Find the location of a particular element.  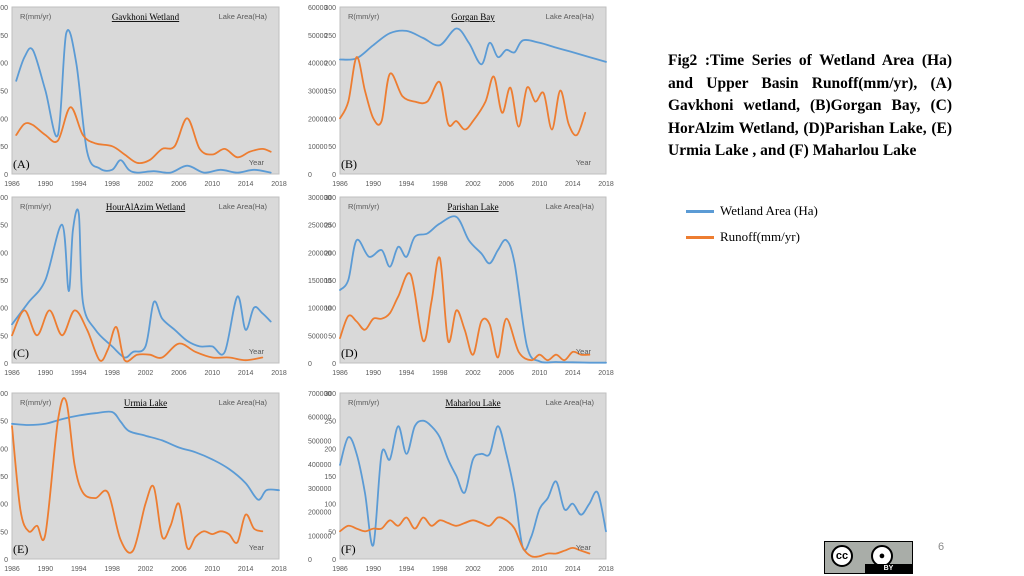

chart-1-right-tick-label: 40000 is located at coordinates (318, 64).